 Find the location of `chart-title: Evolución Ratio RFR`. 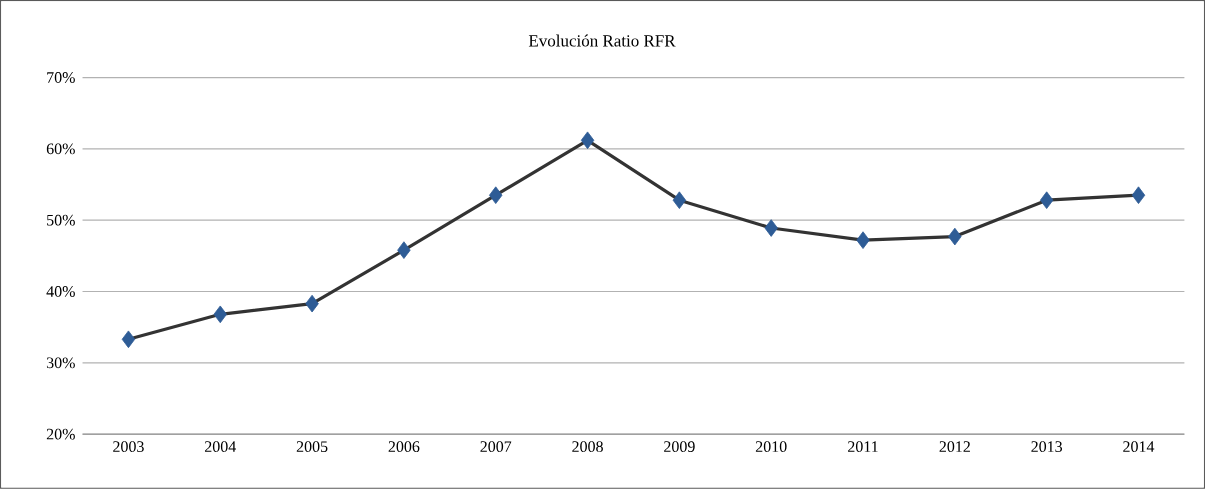

chart-title: Evolución Ratio RFR is located at coordinates (602, 40).